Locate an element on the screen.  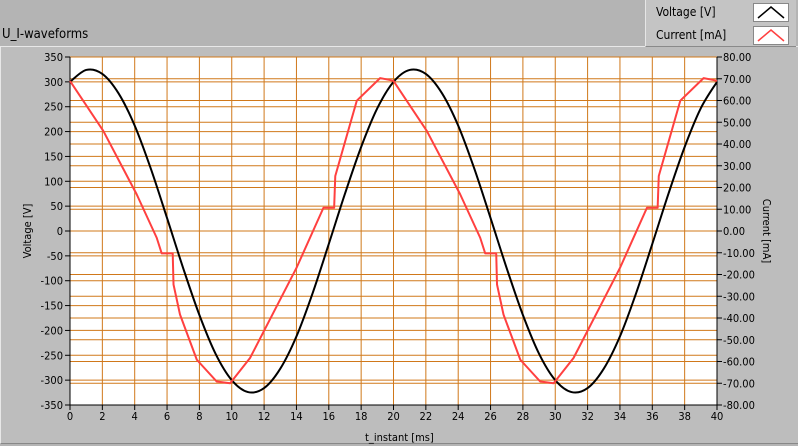
x-tick-label: 40 is located at coordinates (717, 416).